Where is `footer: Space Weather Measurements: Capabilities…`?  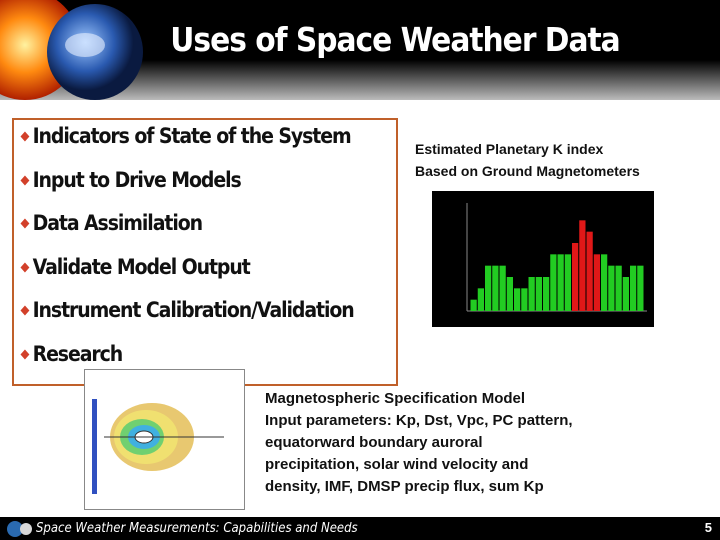
footer: Space Weather Measurements: Capabilities… is located at coordinates (360, 528).